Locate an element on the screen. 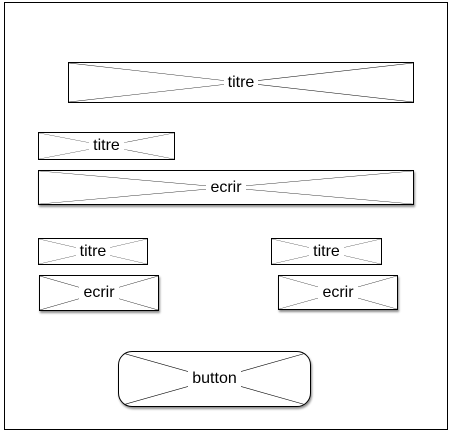 This screenshot has height=438, width=453. wide-input-label: ecrir is located at coordinates (226, 187).